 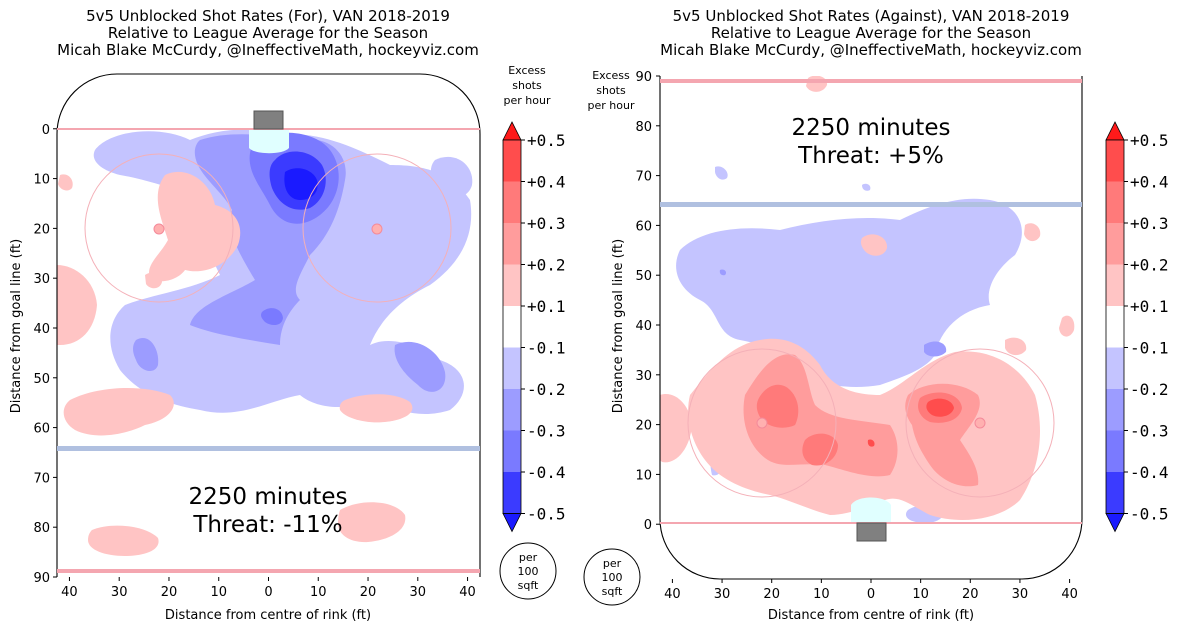 I want to click on contour-left-pos1a, so click(x=195, y=226).